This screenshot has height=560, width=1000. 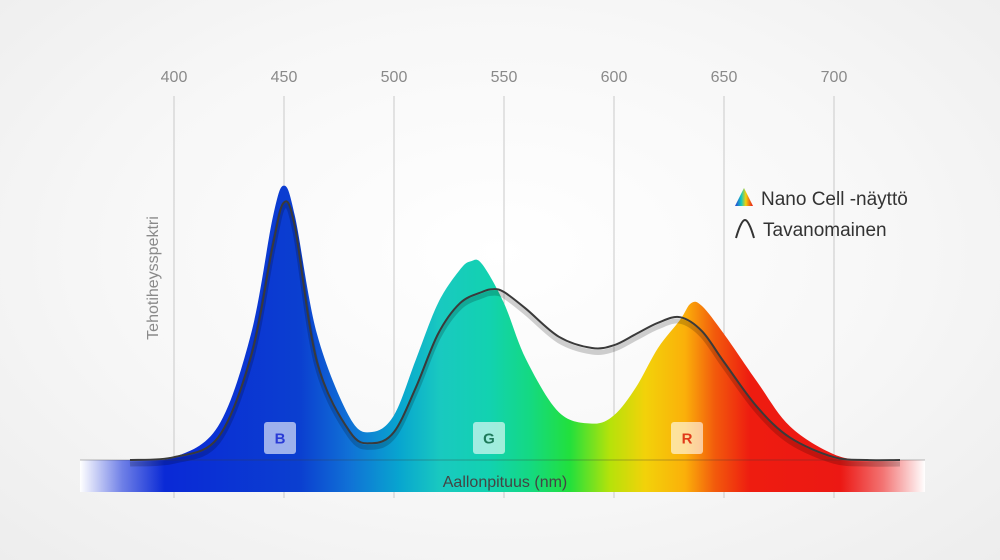 I want to click on x-tick-label: 400, so click(x=174, y=77).